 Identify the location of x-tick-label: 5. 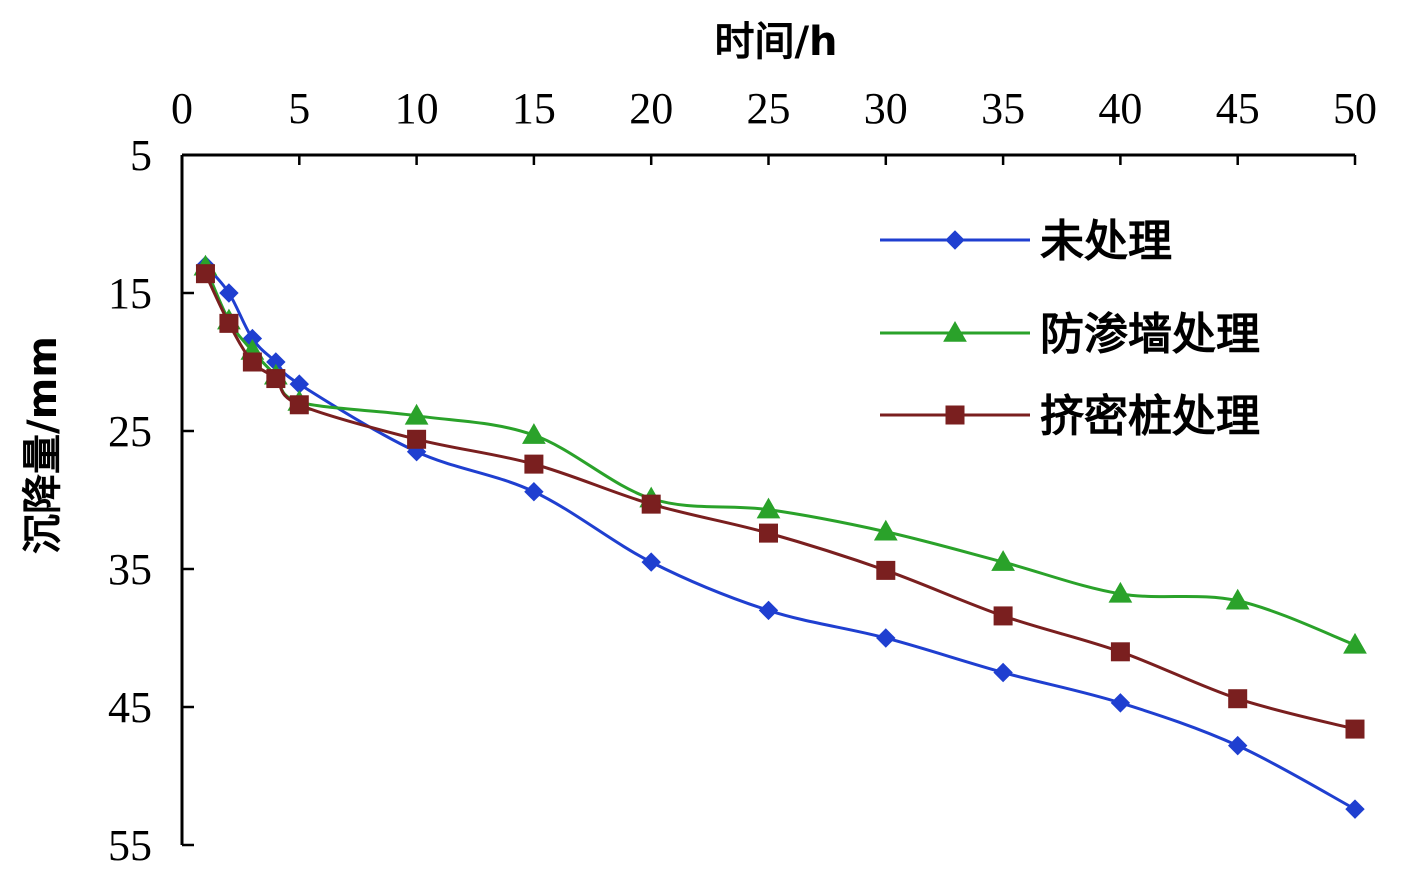
(299, 108).